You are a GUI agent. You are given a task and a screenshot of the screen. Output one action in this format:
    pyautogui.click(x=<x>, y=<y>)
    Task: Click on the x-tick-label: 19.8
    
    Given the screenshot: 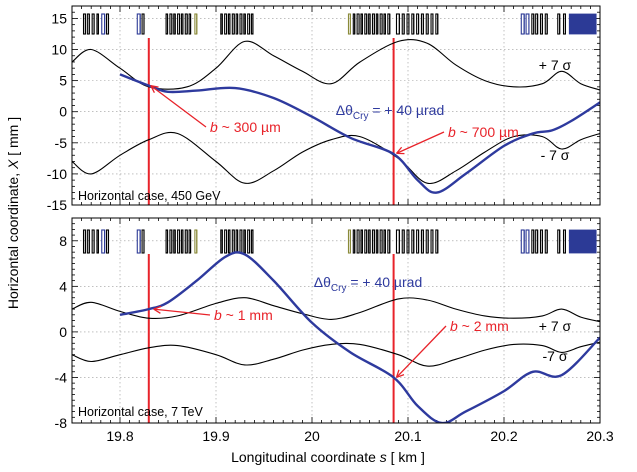 What is the action you would take?
    pyautogui.click(x=119, y=436)
    